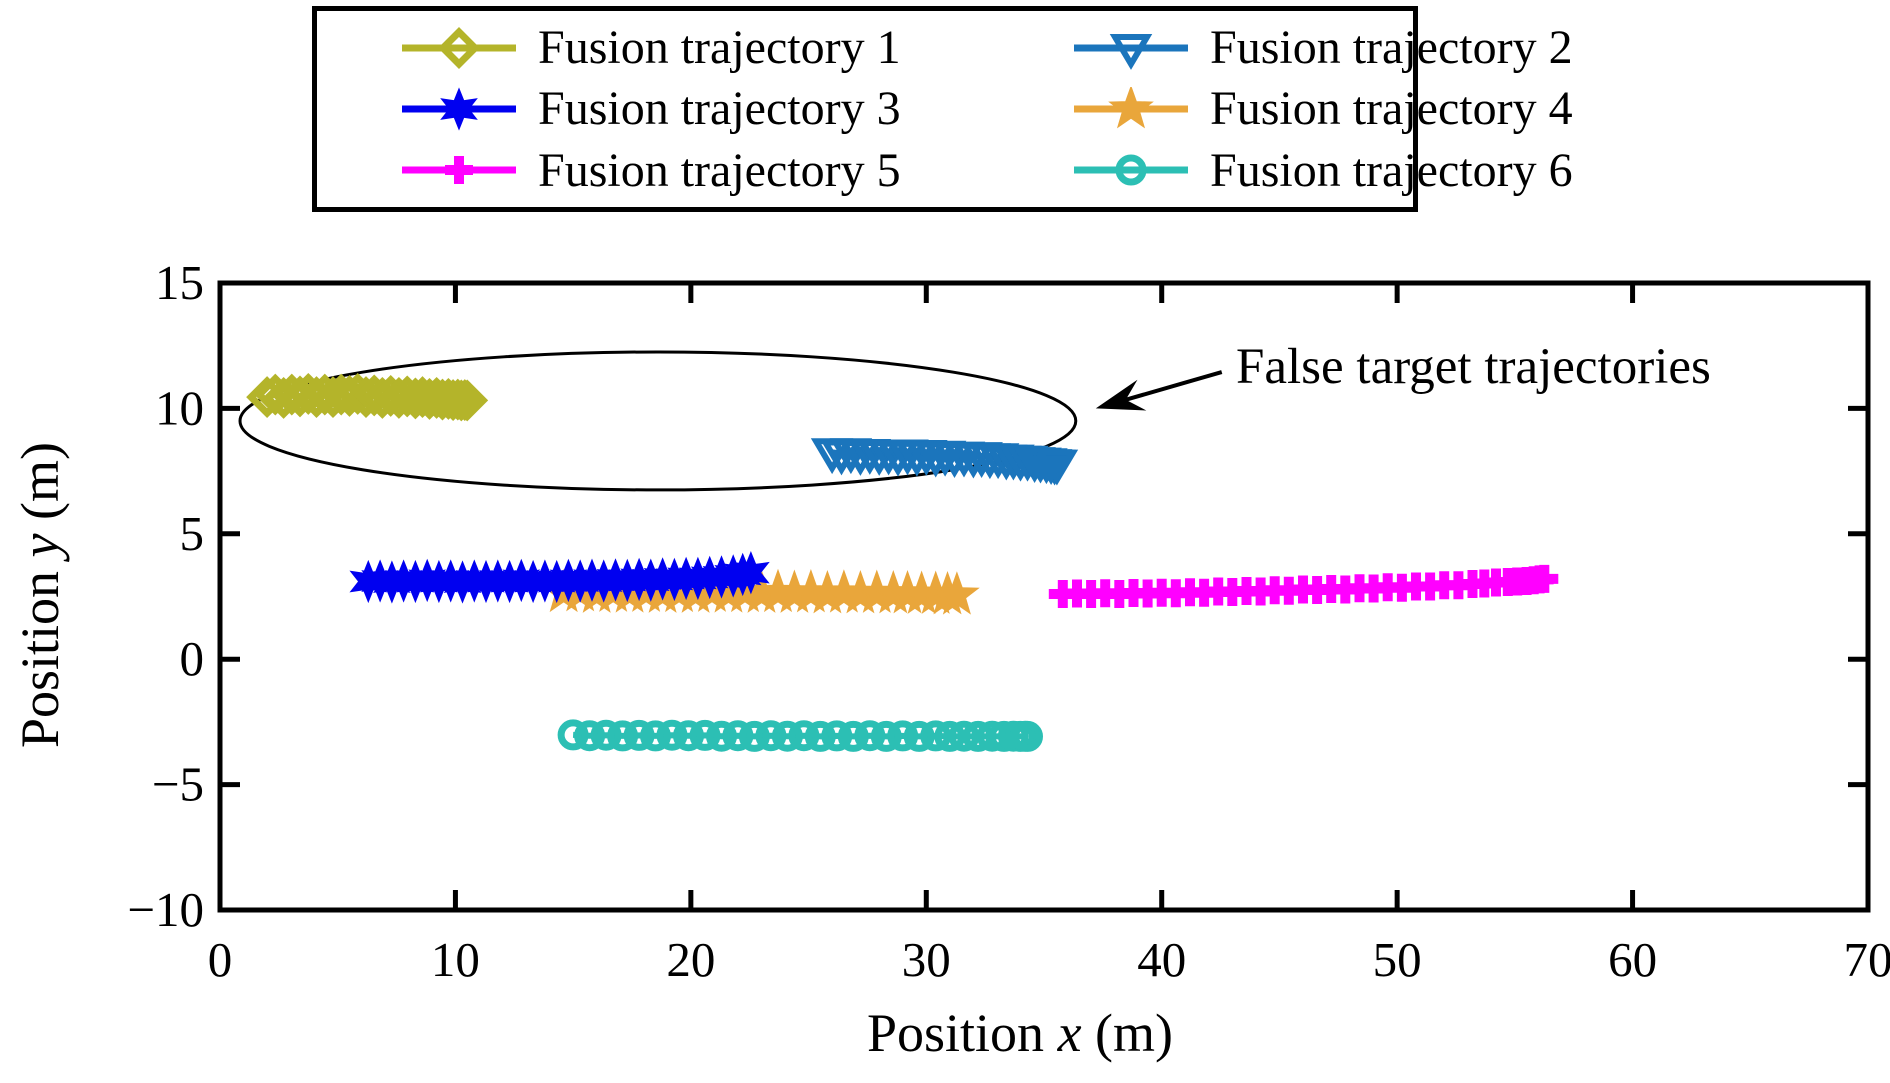 This screenshot has width=1890, height=1083. I want to click on x-tick-label: 10, so click(455, 959).